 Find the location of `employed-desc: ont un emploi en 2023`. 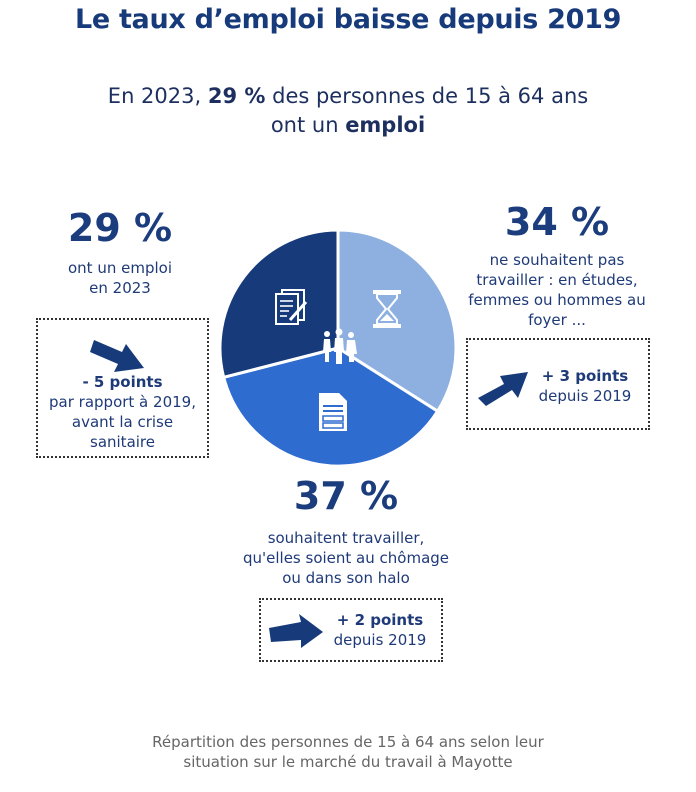

employed-desc: ont un emploi en 2023 is located at coordinates (120, 278).